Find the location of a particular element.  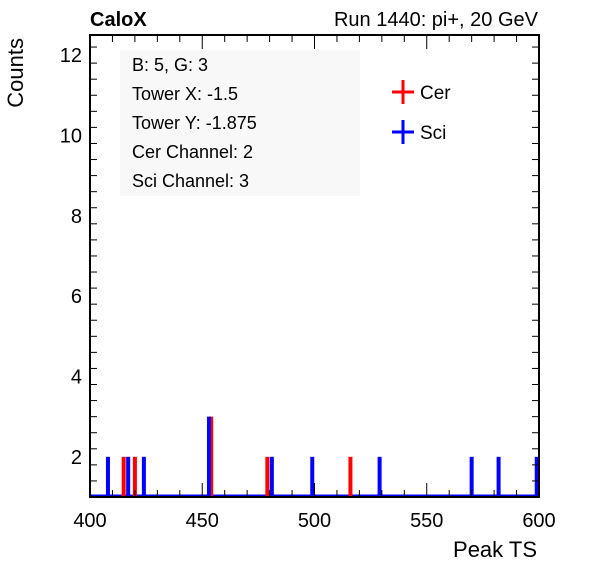

y-tick-label: 2 is located at coordinates (76, 458).